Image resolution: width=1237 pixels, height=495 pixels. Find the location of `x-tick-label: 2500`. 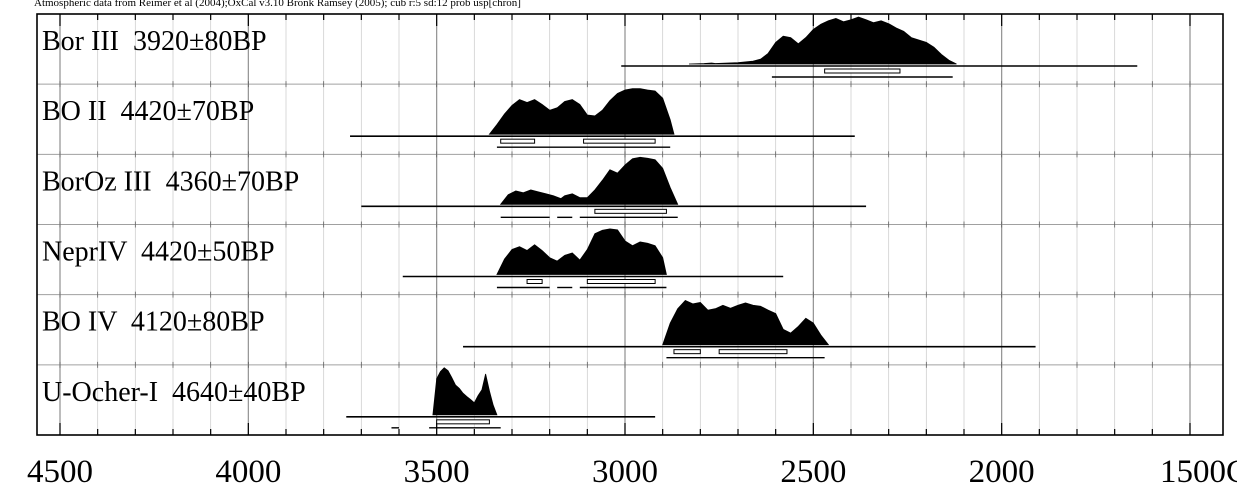

x-tick-label: 2500 is located at coordinates (813, 472).